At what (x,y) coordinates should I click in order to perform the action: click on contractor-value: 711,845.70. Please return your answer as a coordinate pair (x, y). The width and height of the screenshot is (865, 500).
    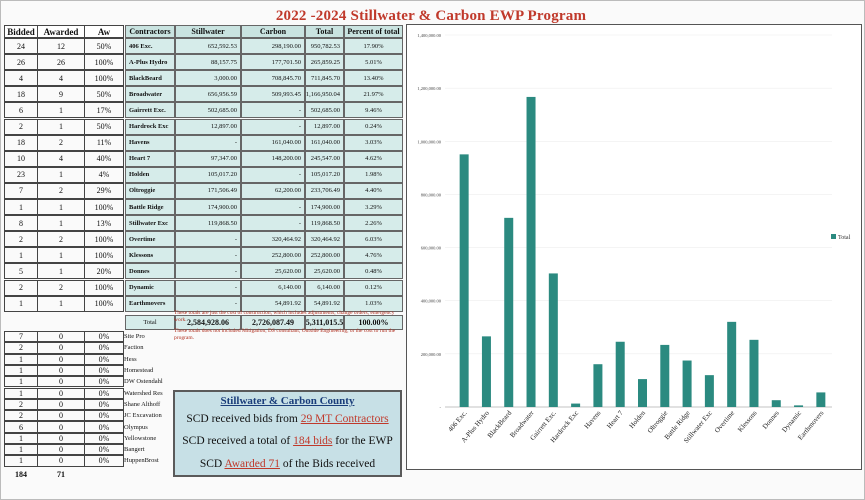
    Looking at the image, I should click on (324, 78).